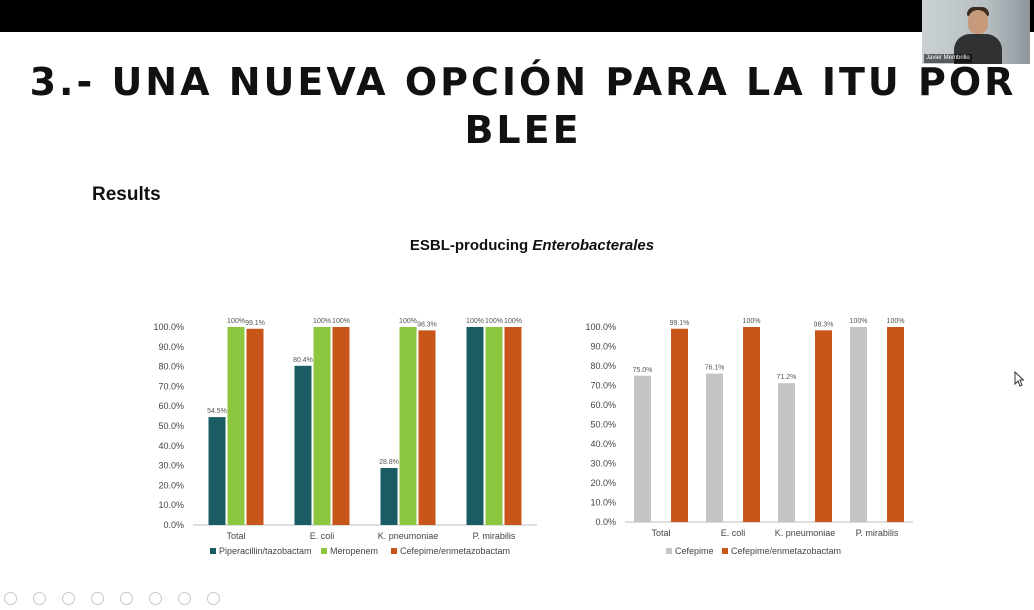 The image size is (1034, 610). I want to click on chart-subtitle: ESBL-producing Enterobacterales, so click(517, 245).